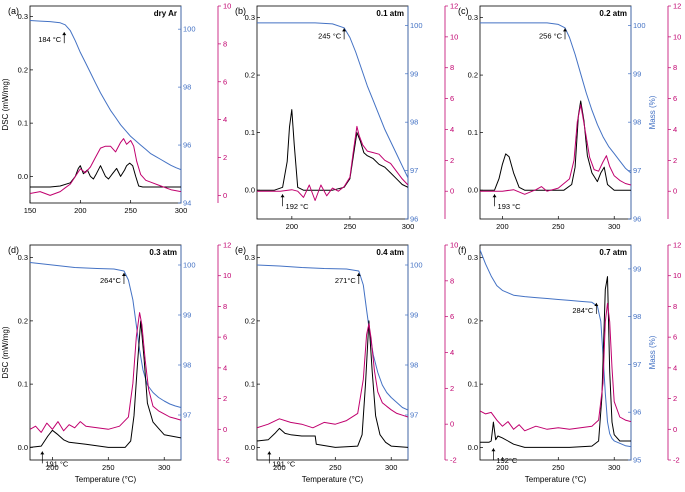 Image resolution: width=685 pixels, height=492 pixels. Describe the element at coordinates (5, 104) in the screenshot. I see `dsc-axis-label: DSC (mW/mg)` at that location.